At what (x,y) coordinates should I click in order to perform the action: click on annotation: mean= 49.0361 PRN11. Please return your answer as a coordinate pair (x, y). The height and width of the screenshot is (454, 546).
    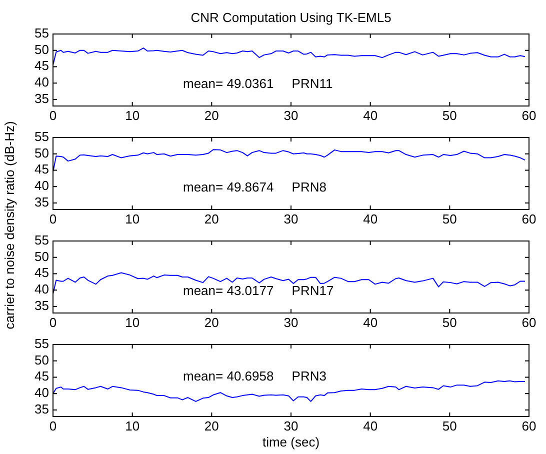
    Looking at the image, I should click on (258, 83).